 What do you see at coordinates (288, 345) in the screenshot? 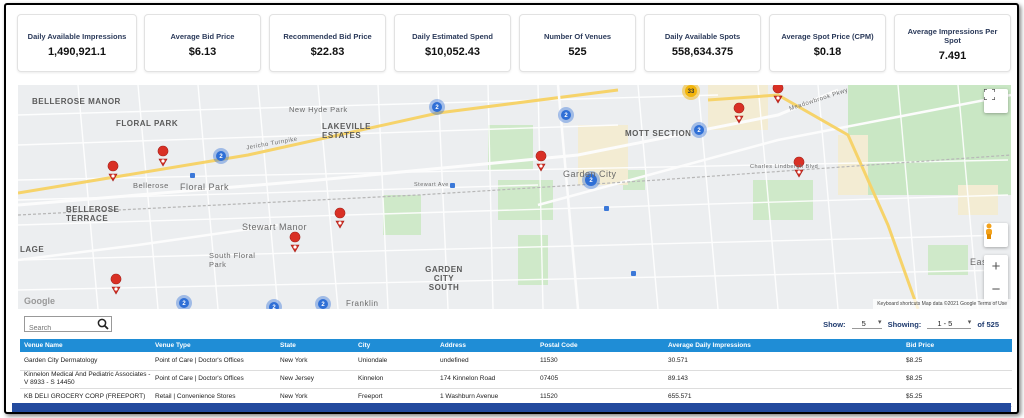
I see `column-header: State` at bounding box center [288, 345].